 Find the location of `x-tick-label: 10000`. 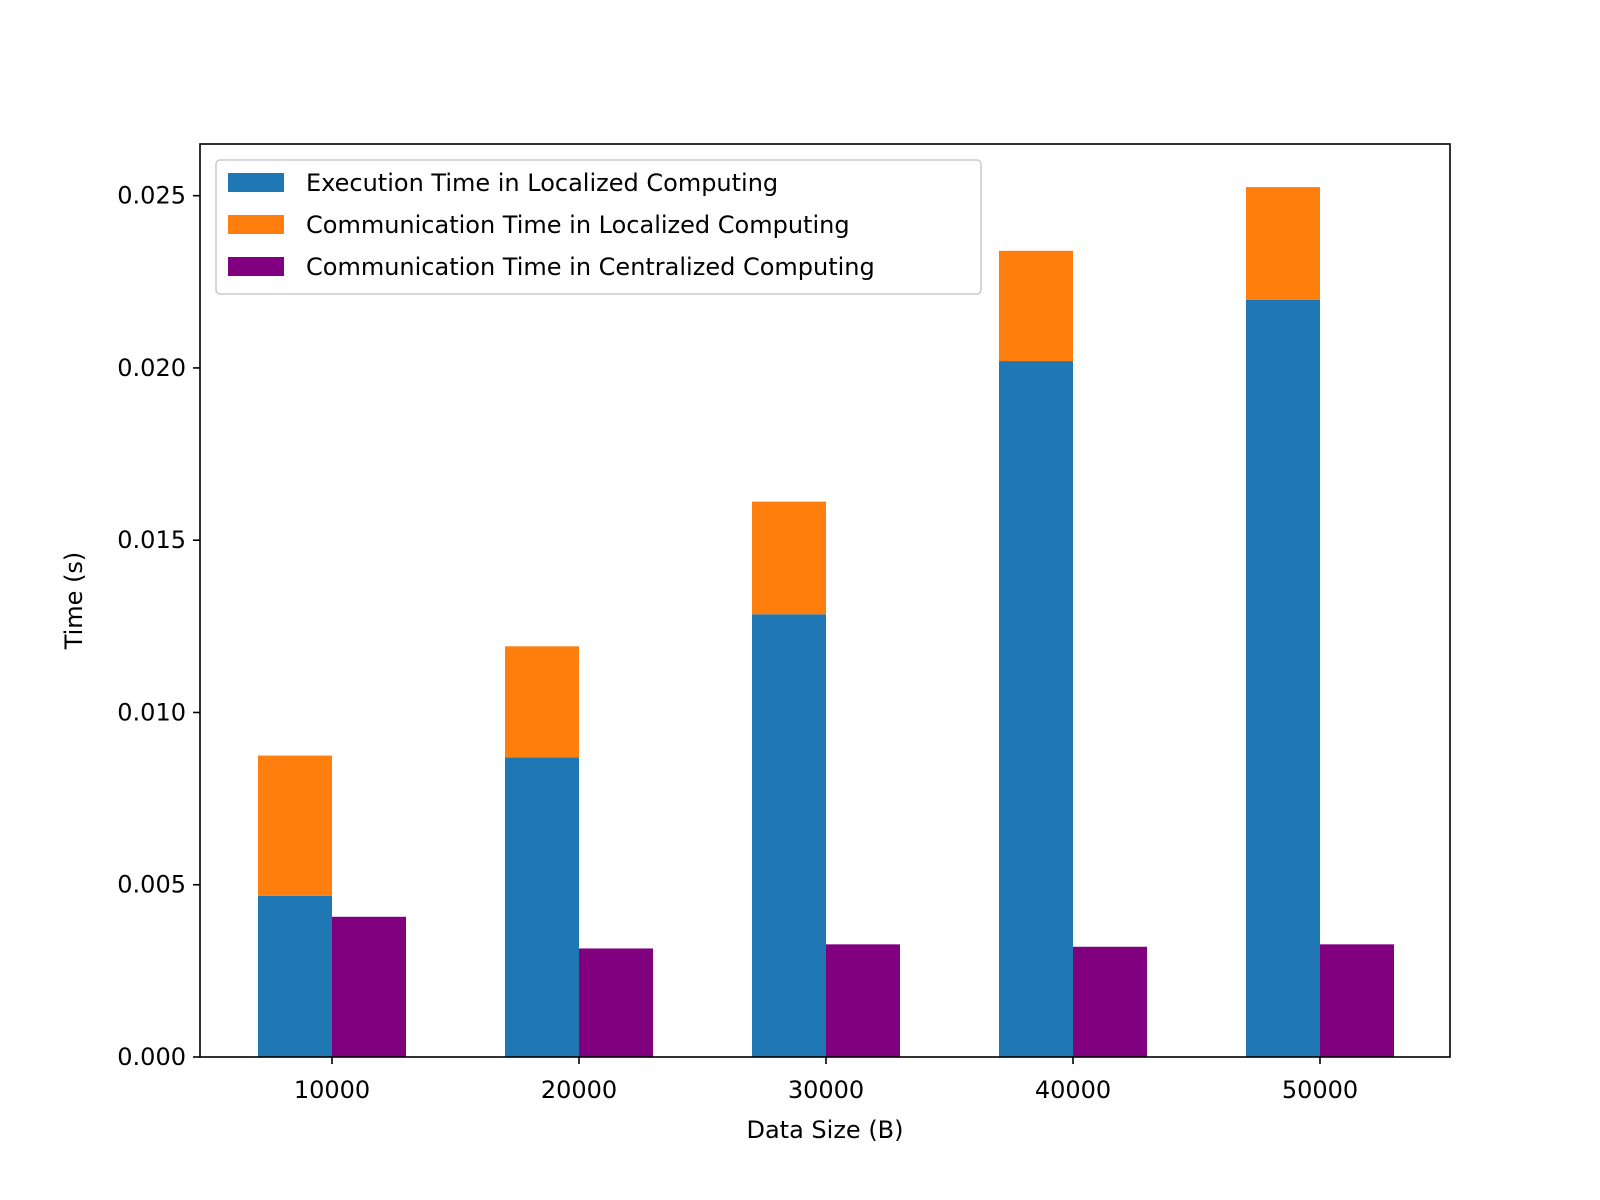

x-tick-label: 10000 is located at coordinates (332, 1090).